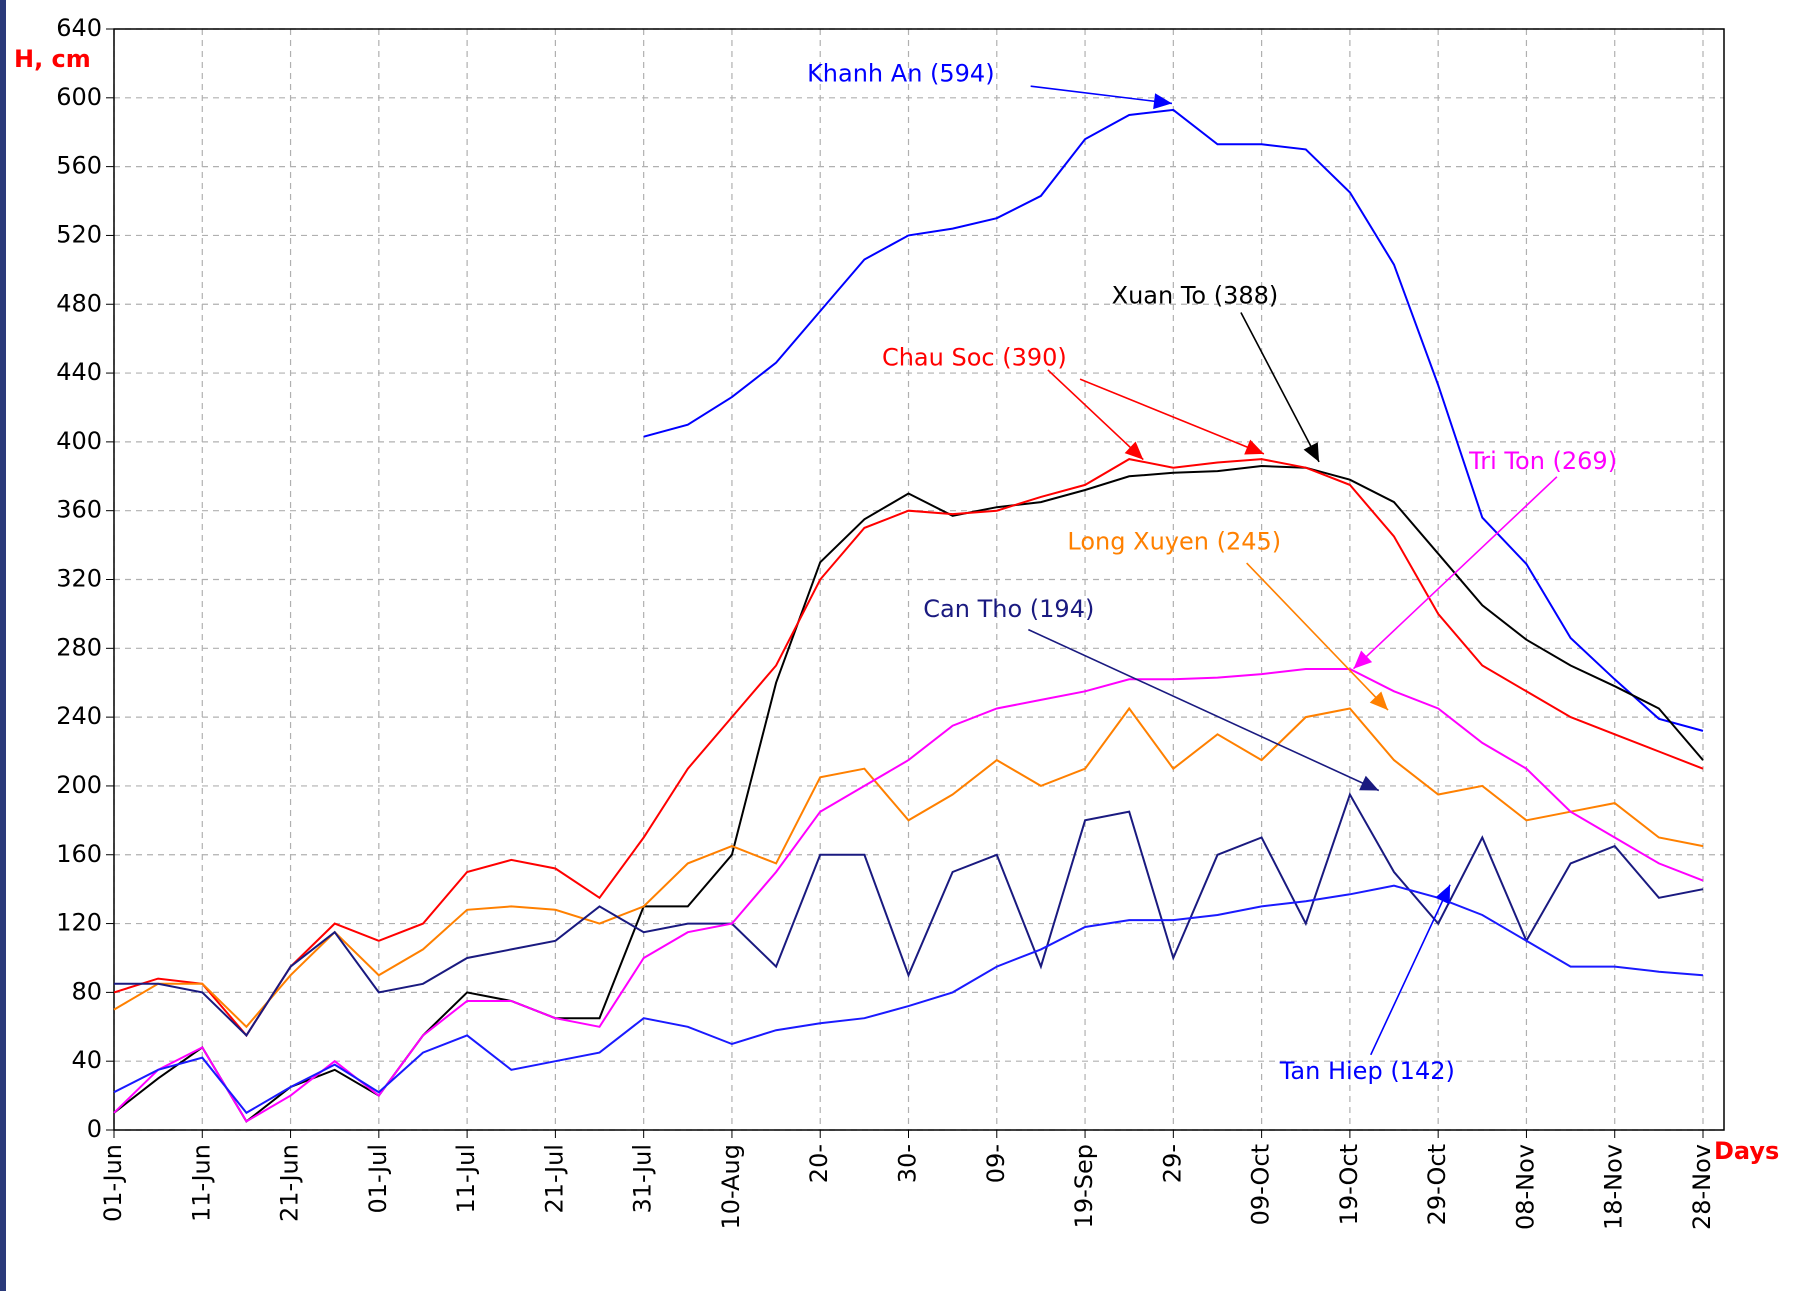  What do you see at coordinates (554, 1179) in the screenshot?
I see `x-tick-label: 21-Jul` at bounding box center [554, 1179].